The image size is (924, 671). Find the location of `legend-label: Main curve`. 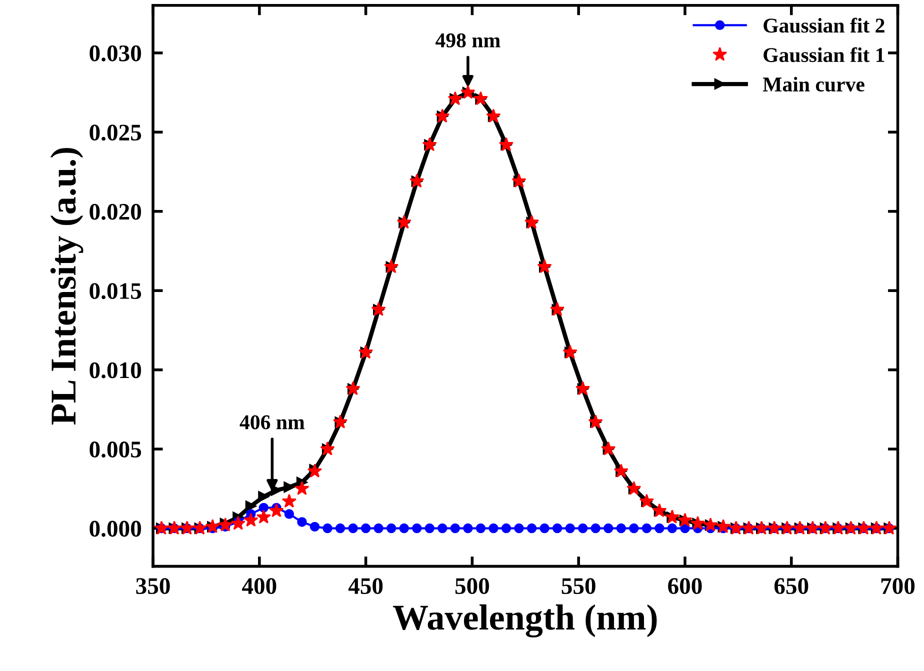

legend-label: Main curve is located at coordinates (813, 84).